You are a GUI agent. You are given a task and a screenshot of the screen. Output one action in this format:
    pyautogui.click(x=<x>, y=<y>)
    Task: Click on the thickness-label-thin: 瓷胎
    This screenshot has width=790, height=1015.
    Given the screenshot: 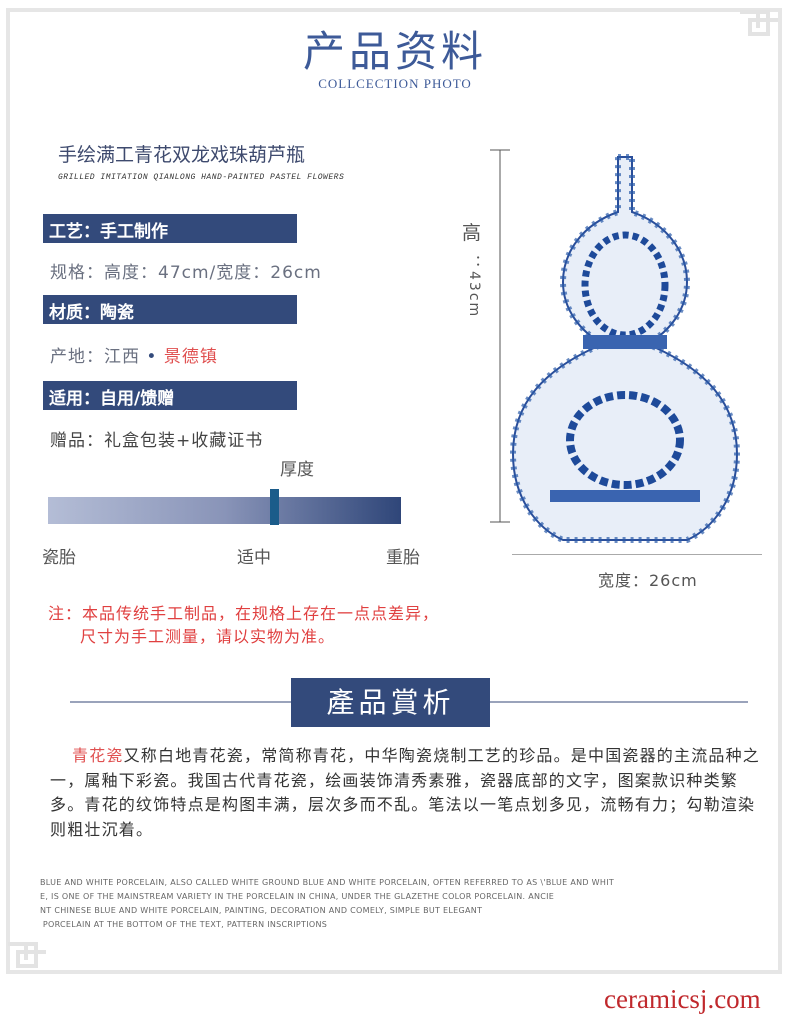 What is the action you would take?
    pyautogui.click(x=59, y=558)
    